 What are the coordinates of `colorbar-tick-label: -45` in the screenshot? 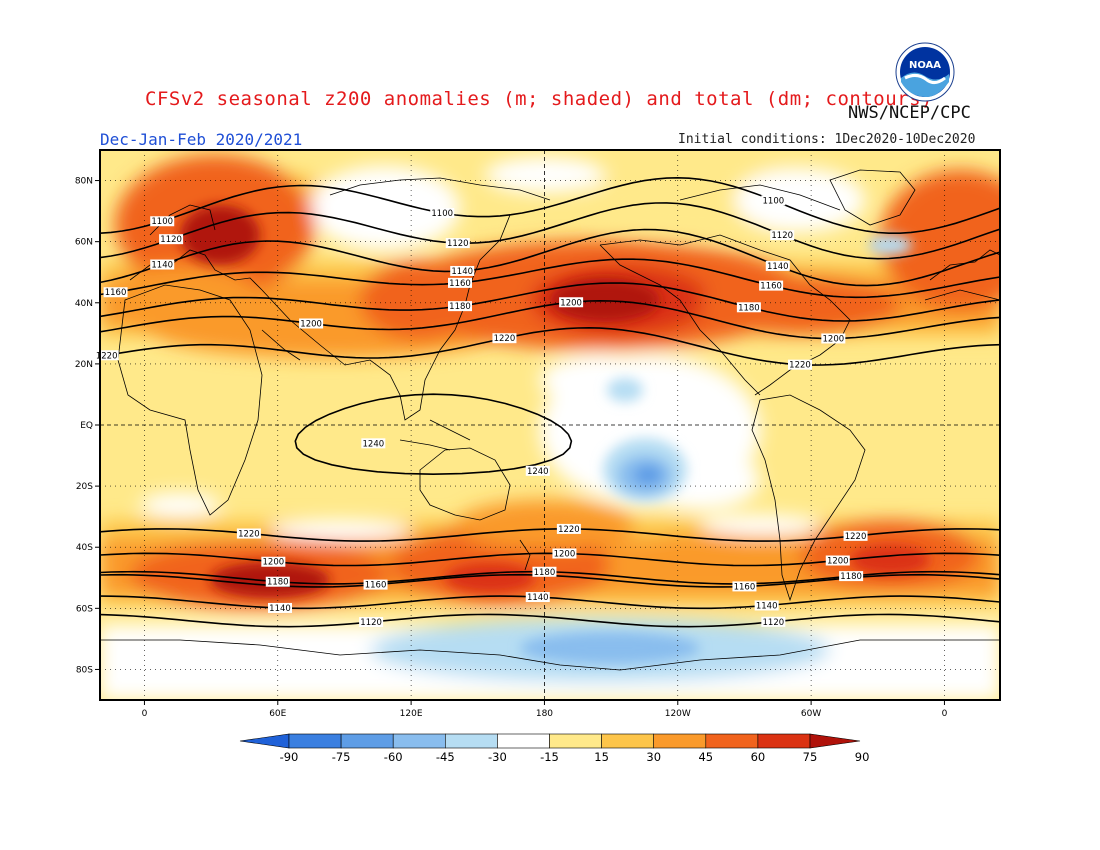 It's located at (445, 757).